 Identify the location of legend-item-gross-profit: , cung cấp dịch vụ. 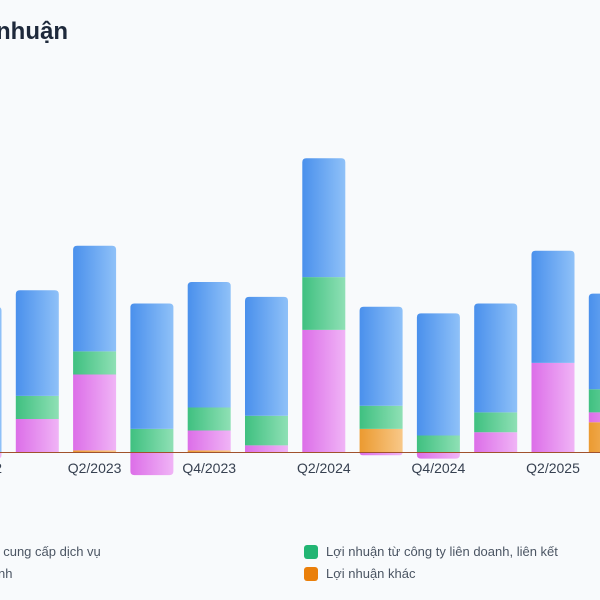
(50, 551).